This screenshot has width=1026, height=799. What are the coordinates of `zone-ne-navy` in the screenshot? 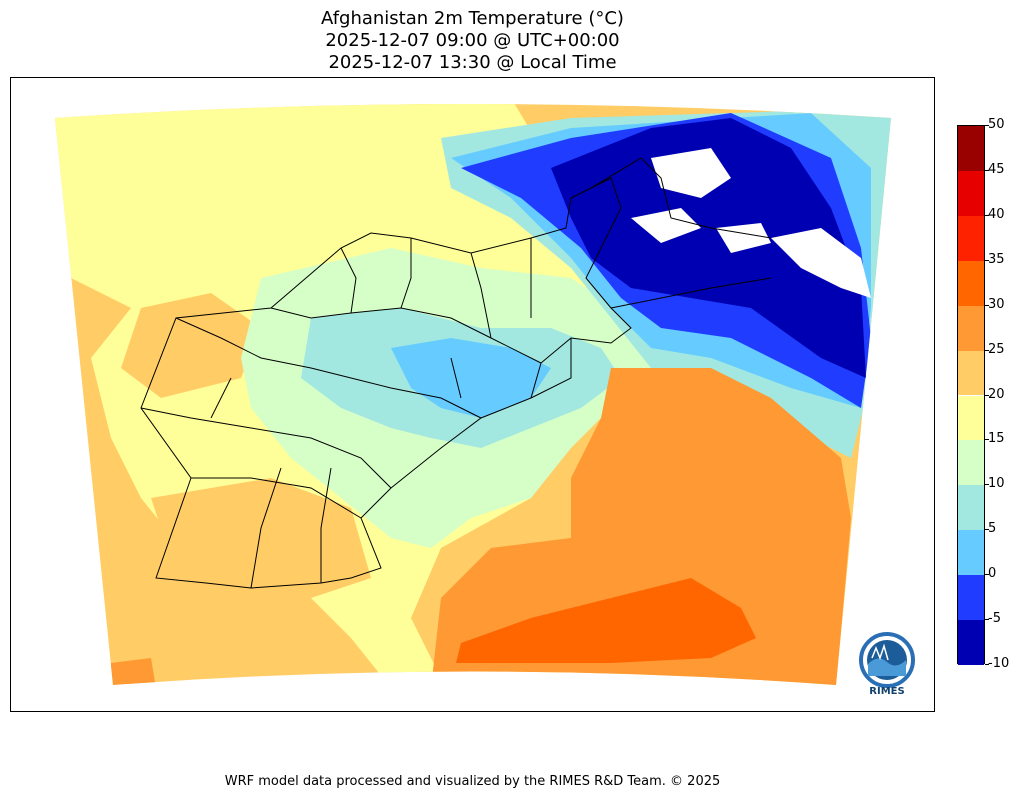 It's located at (708, 248).